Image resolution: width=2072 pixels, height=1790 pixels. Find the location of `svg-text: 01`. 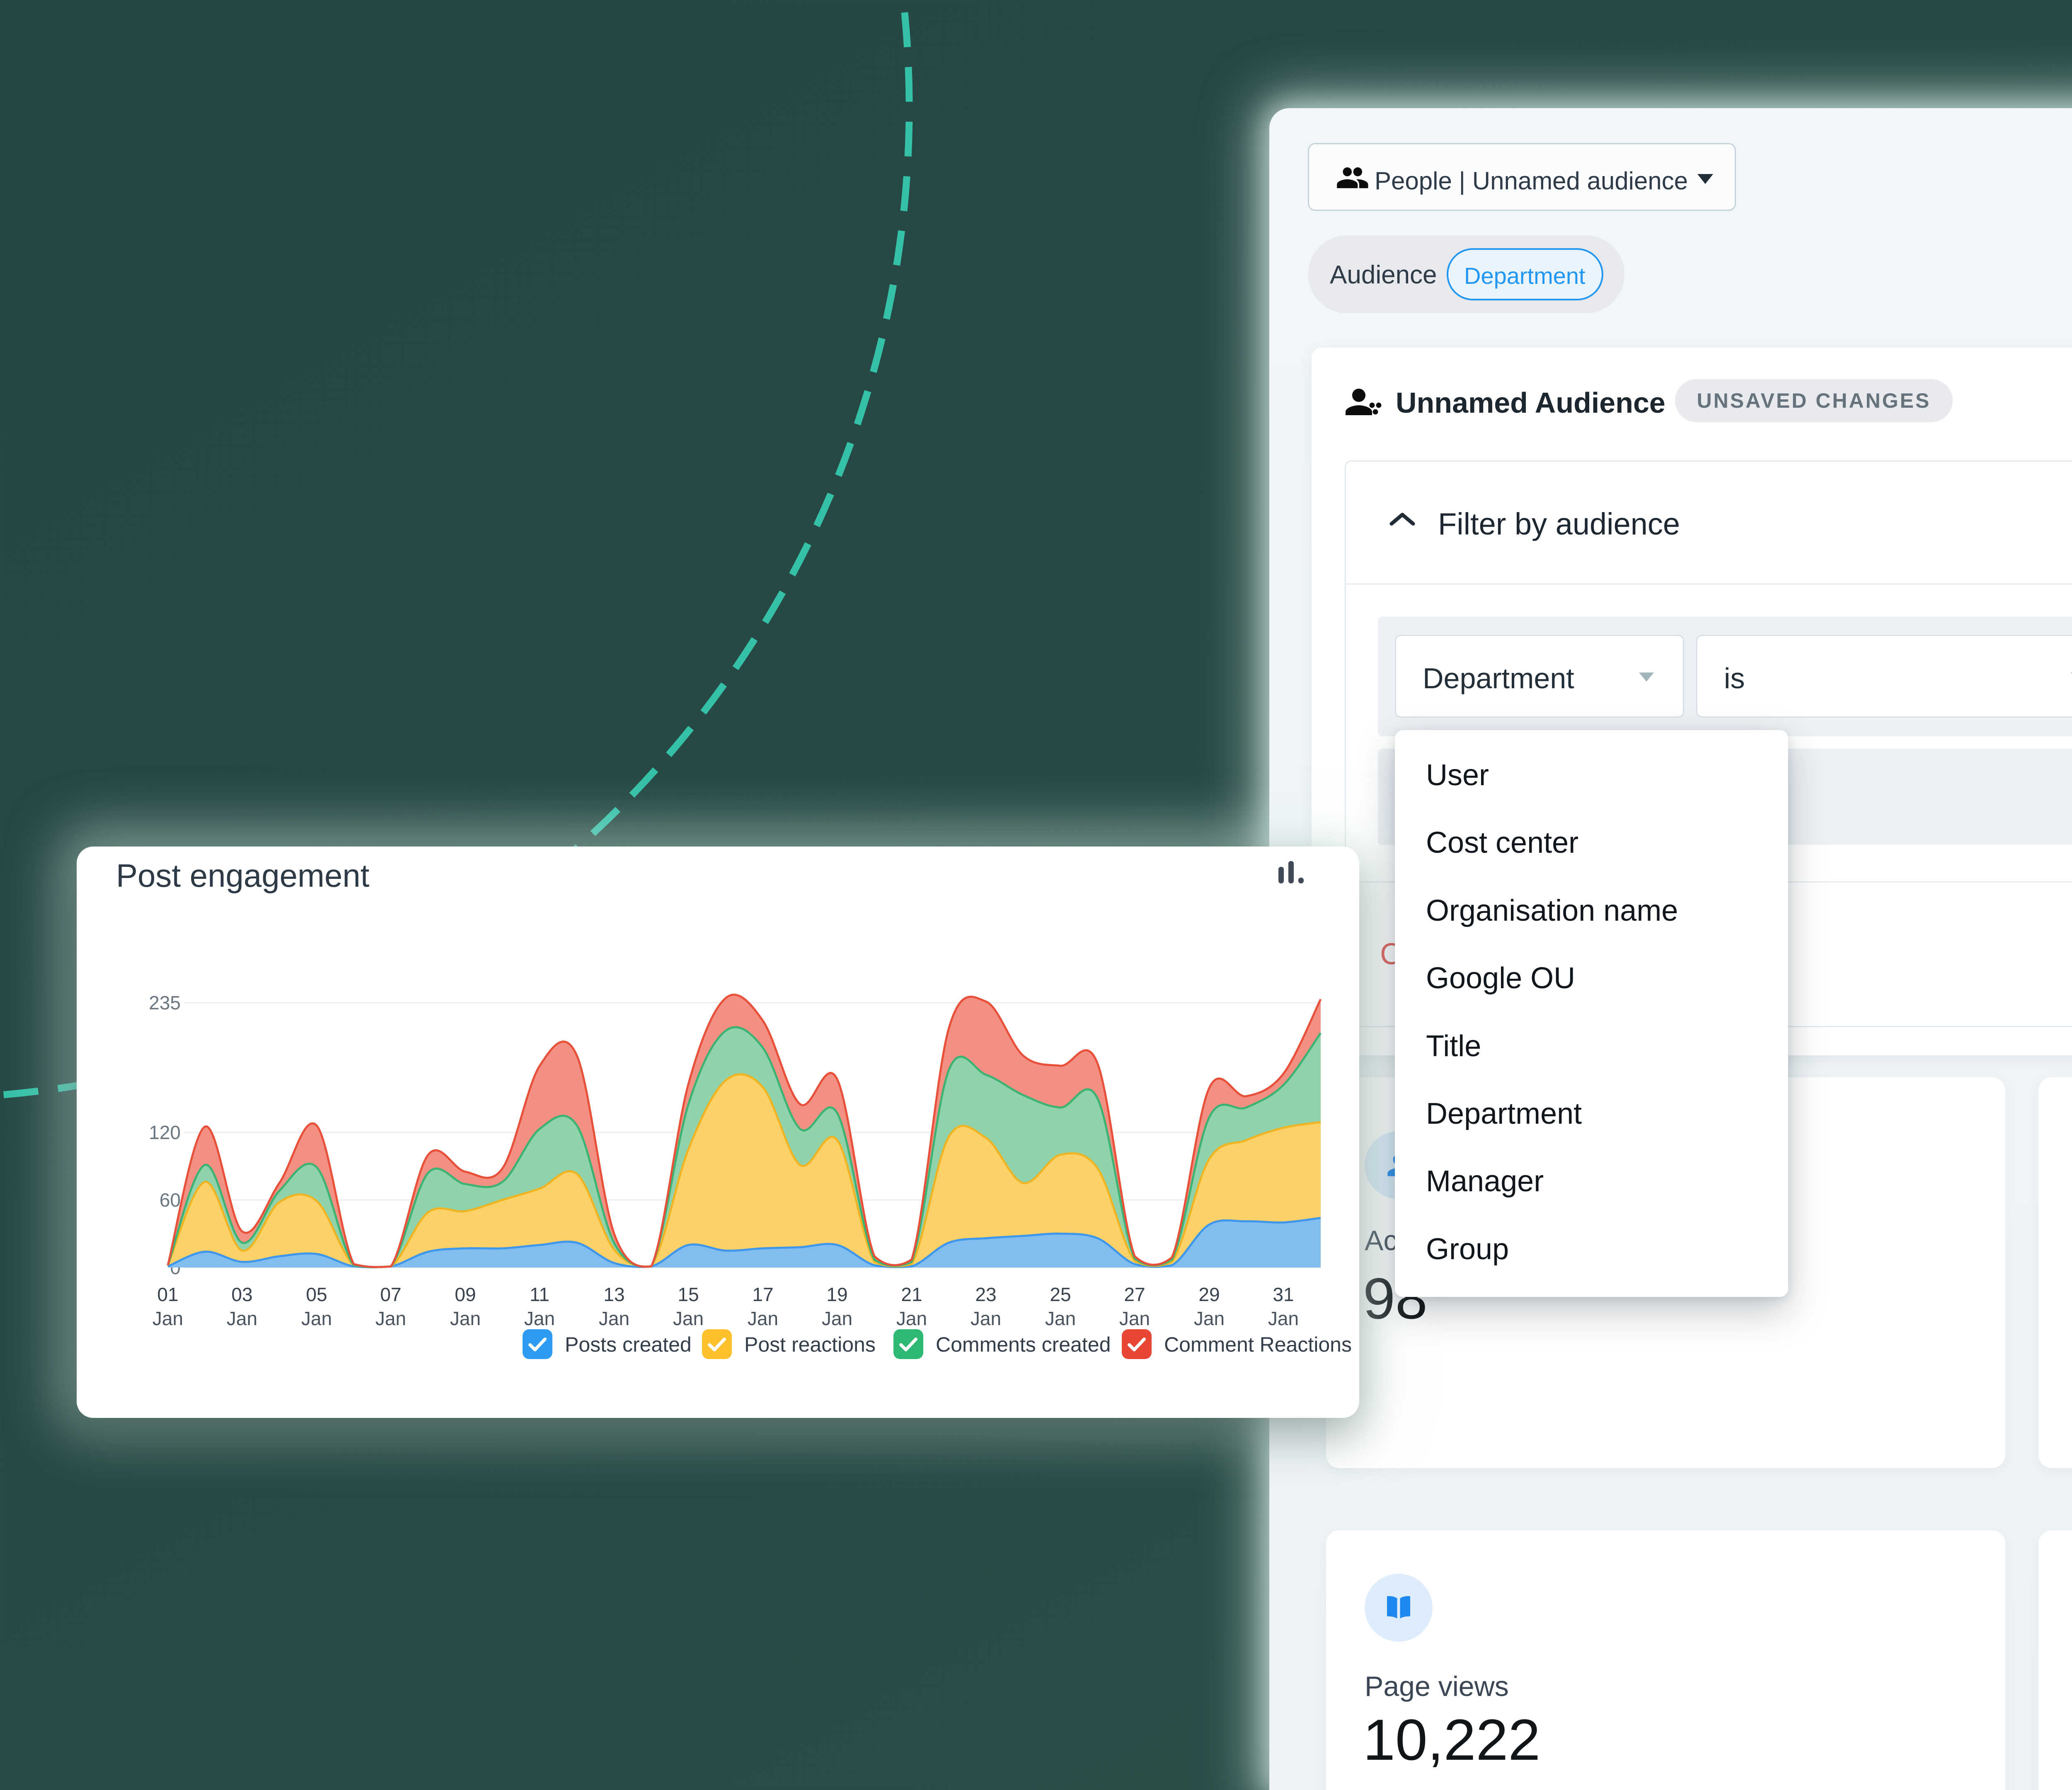

svg-text: 01 is located at coordinates (167, 1295).